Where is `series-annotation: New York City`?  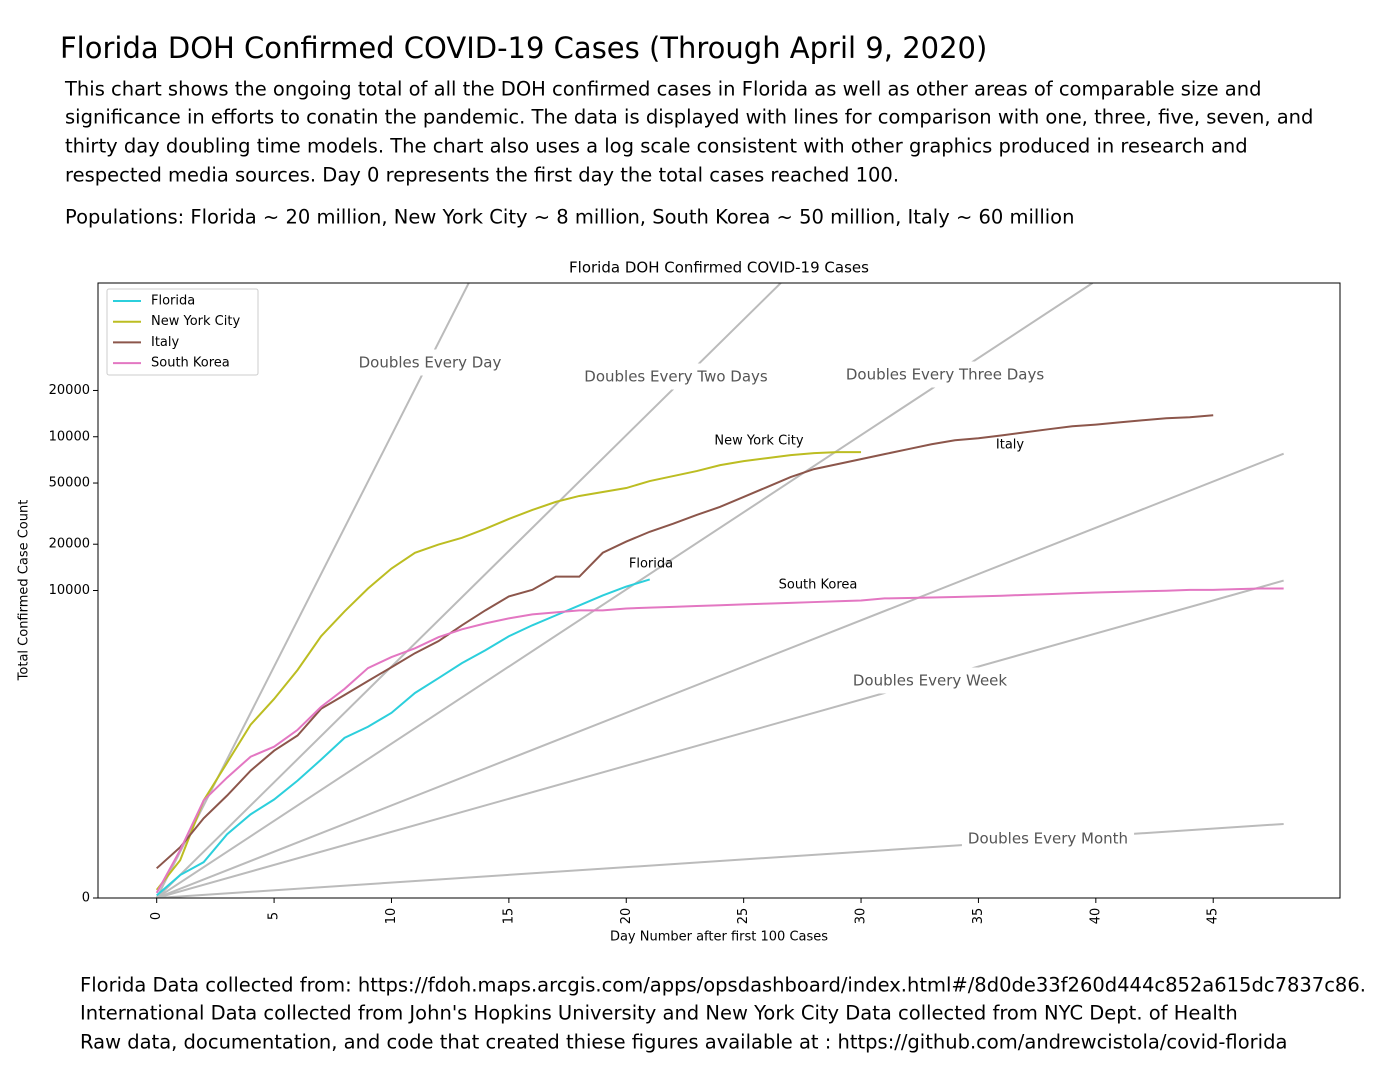
series-annotation: New York City is located at coordinates (758, 441).